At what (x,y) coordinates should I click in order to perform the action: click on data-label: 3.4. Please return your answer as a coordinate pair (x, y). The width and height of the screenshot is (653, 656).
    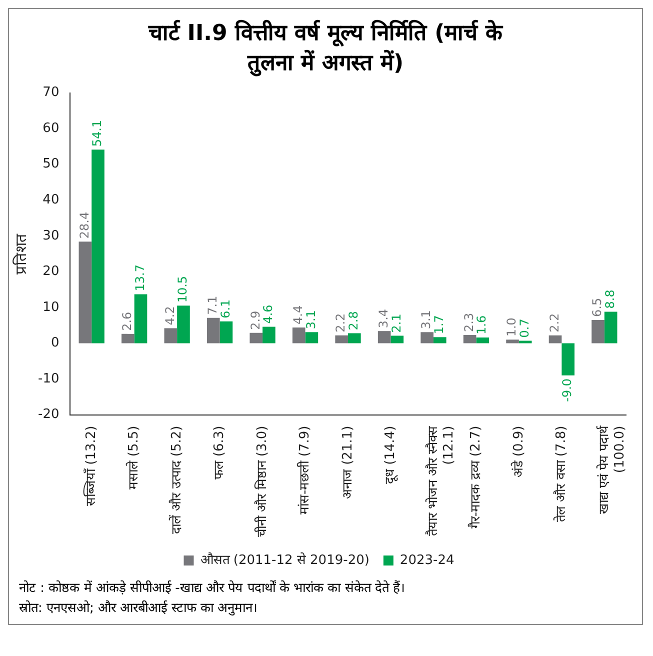
    Looking at the image, I should click on (383, 318).